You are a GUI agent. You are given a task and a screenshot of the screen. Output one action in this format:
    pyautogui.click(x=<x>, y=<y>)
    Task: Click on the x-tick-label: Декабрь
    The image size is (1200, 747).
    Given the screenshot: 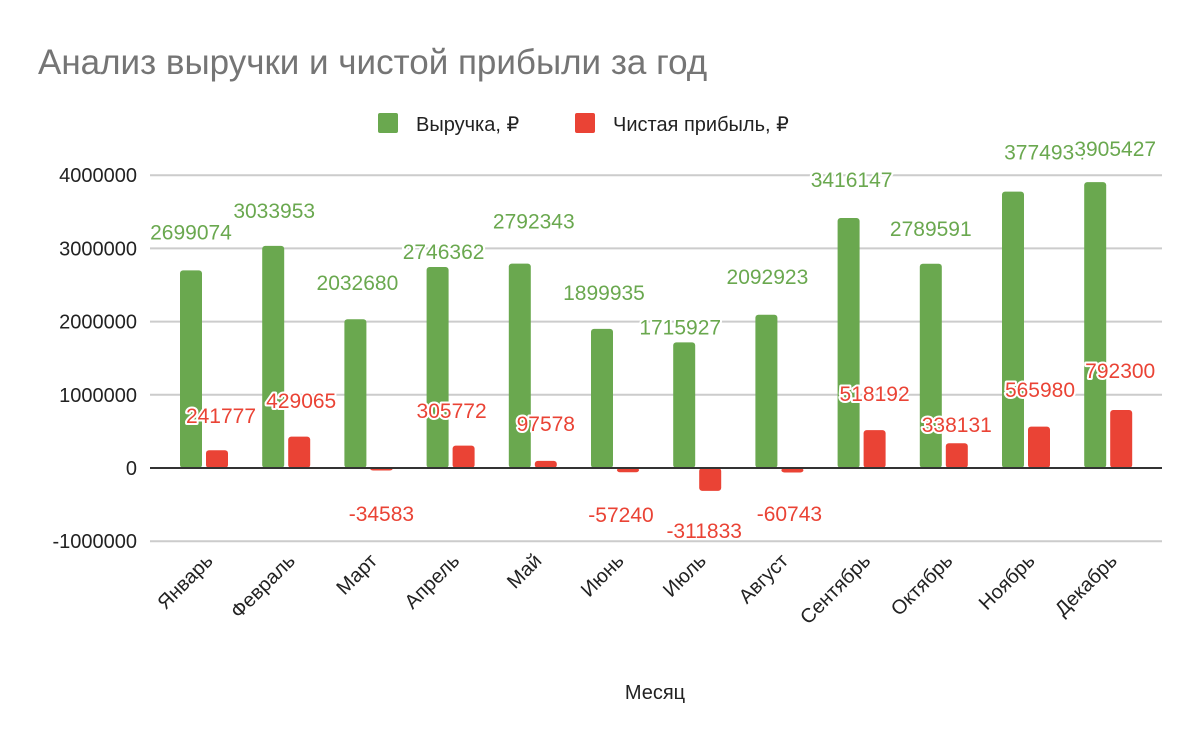 What is the action you would take?
    pyautogui.click(x=1086, y=585)
    